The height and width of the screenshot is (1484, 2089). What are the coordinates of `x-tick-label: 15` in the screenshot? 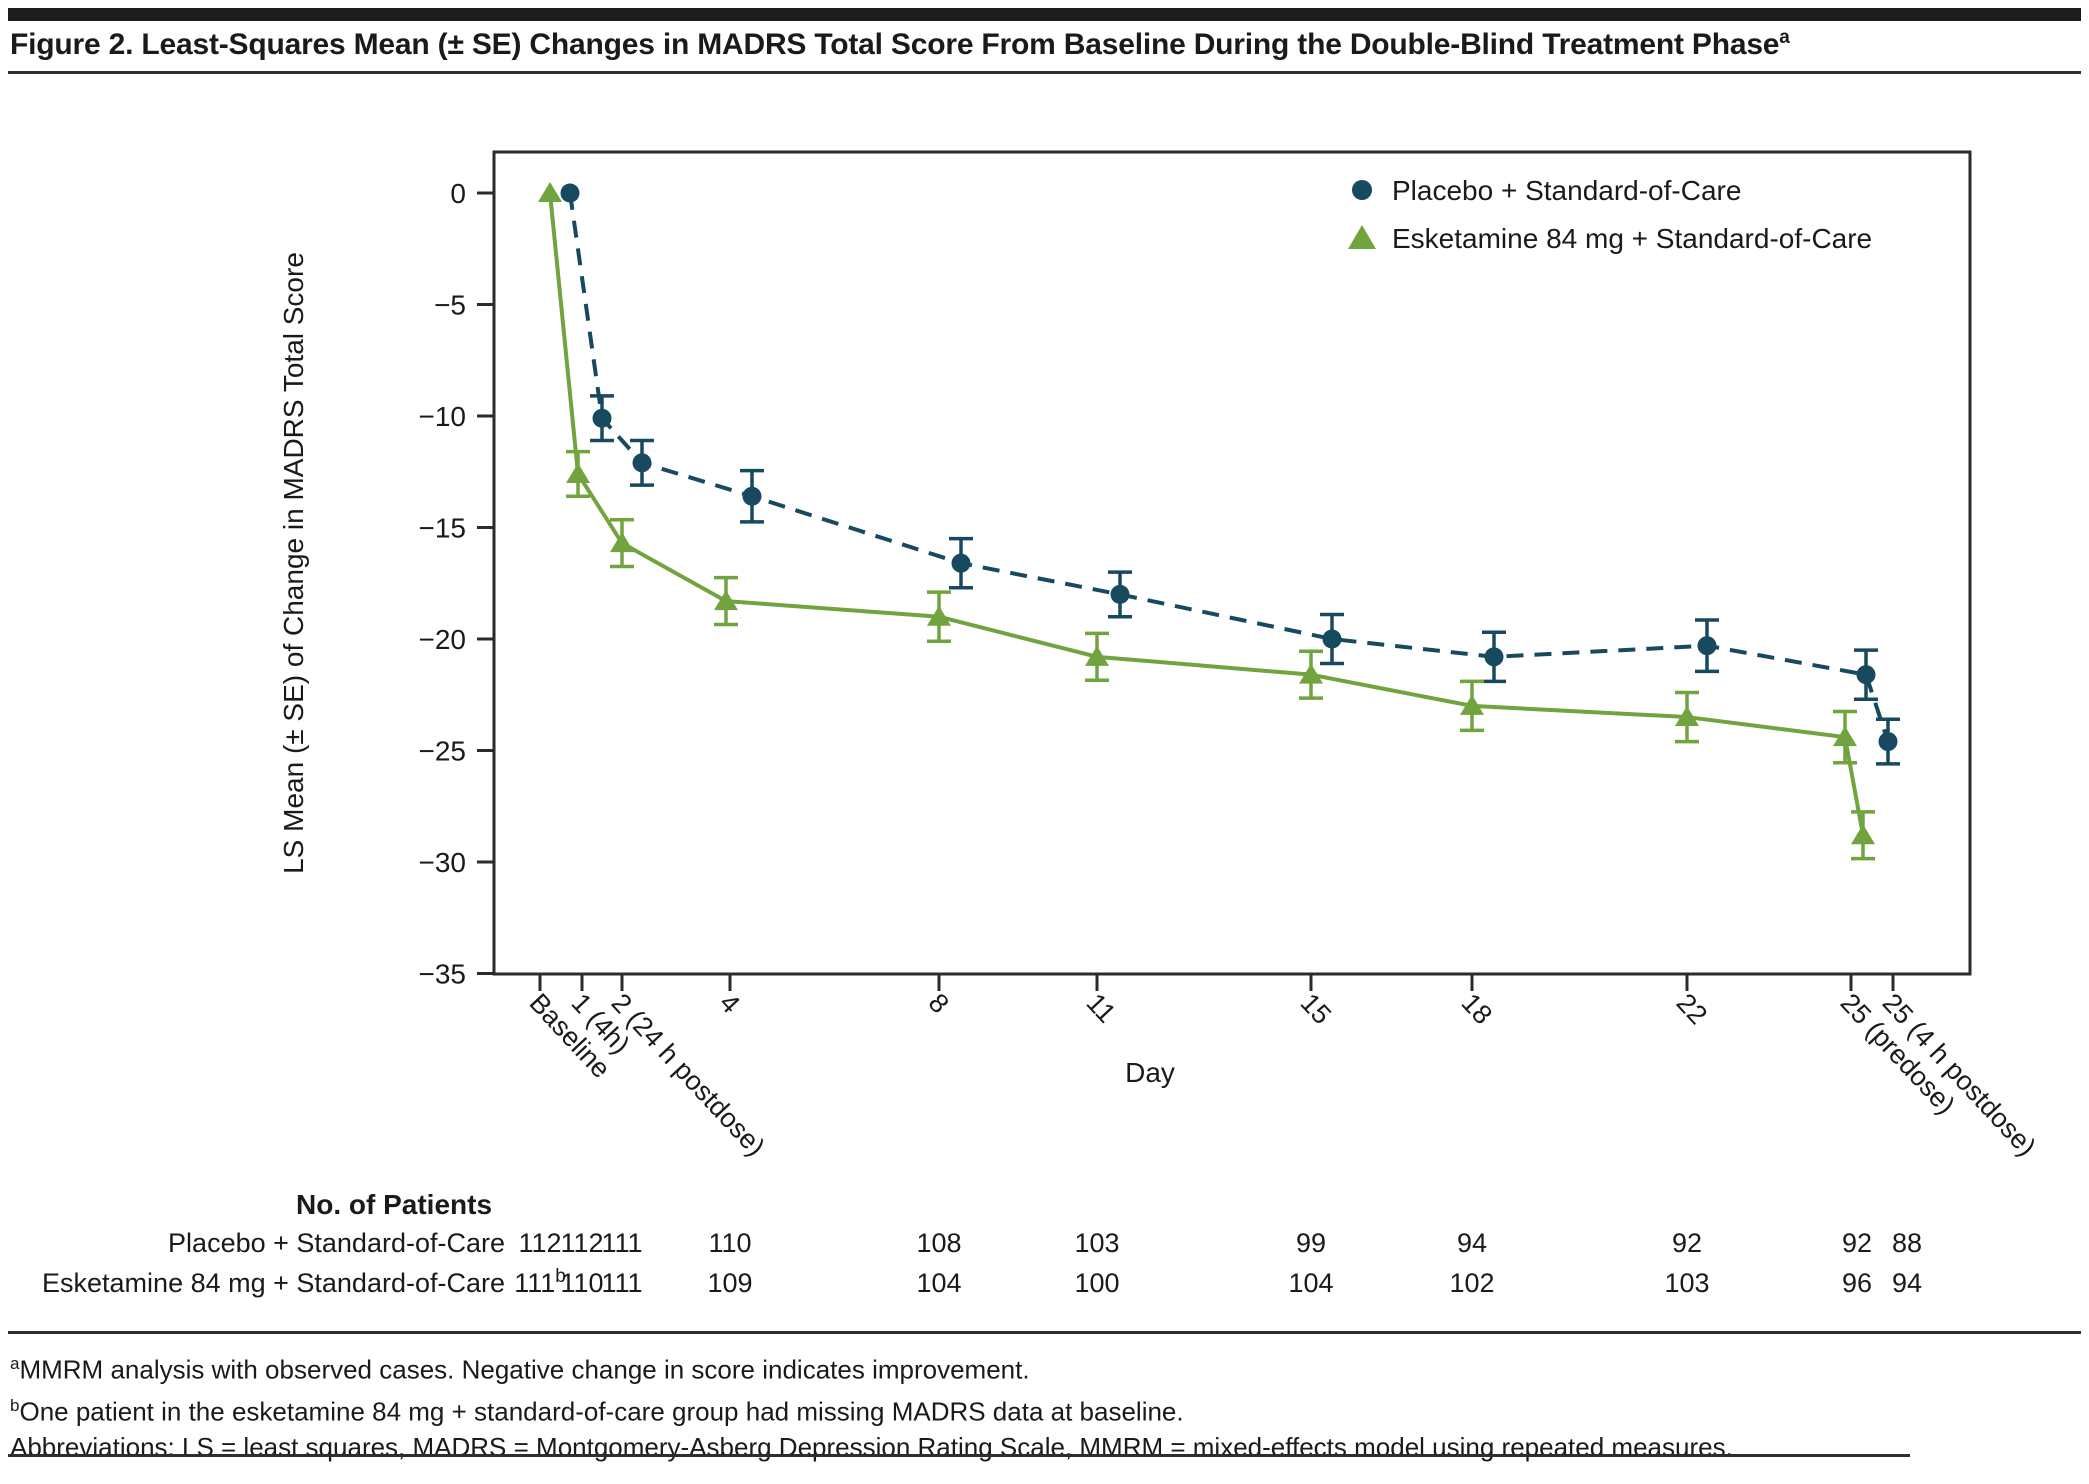 It's located at (1316, 1009).